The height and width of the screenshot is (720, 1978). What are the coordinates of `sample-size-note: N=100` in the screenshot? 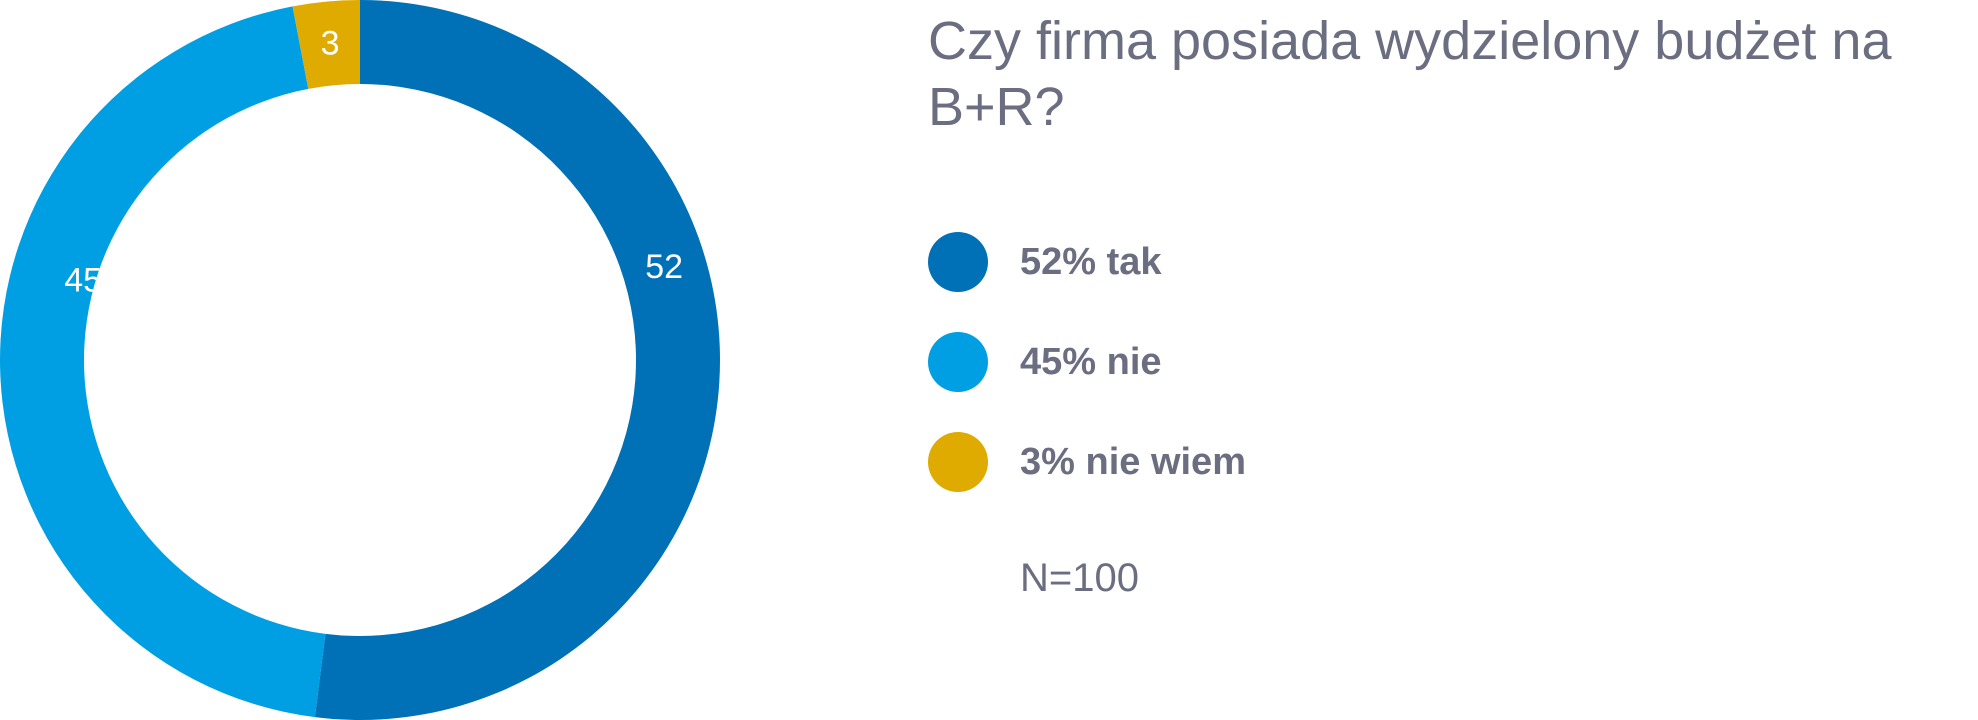 It's located at (1079, 578).